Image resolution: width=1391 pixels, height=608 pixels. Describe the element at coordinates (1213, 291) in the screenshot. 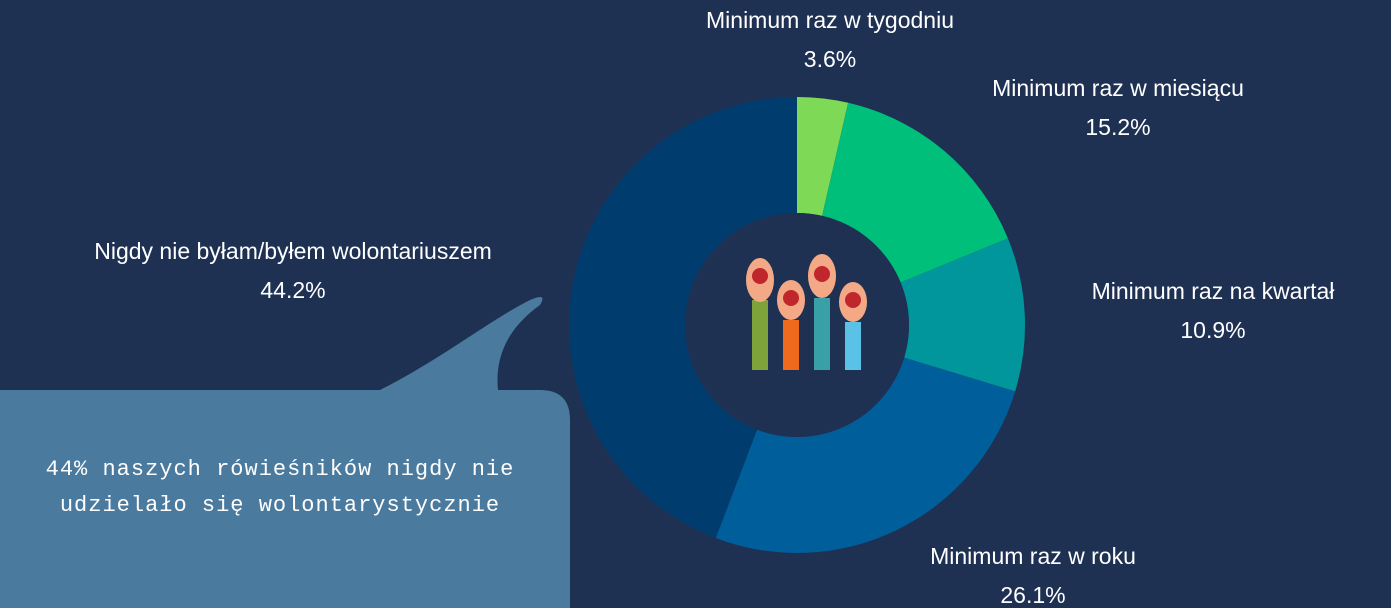

I see `slice-label: Minimum raz na kwartał` at that location.